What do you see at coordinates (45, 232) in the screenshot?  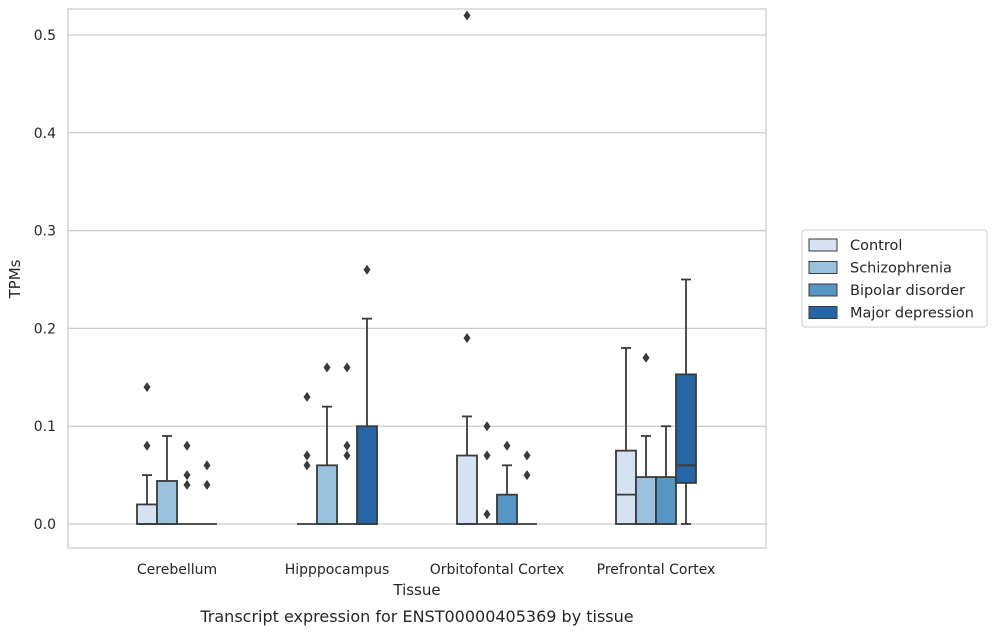 I see `y-tick-label: 0.3` at bounding box center [45, 232].